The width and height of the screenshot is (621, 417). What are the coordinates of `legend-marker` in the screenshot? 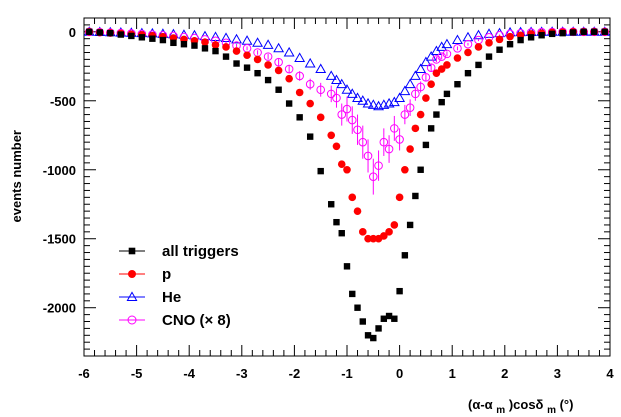 It's located at (132, 296).